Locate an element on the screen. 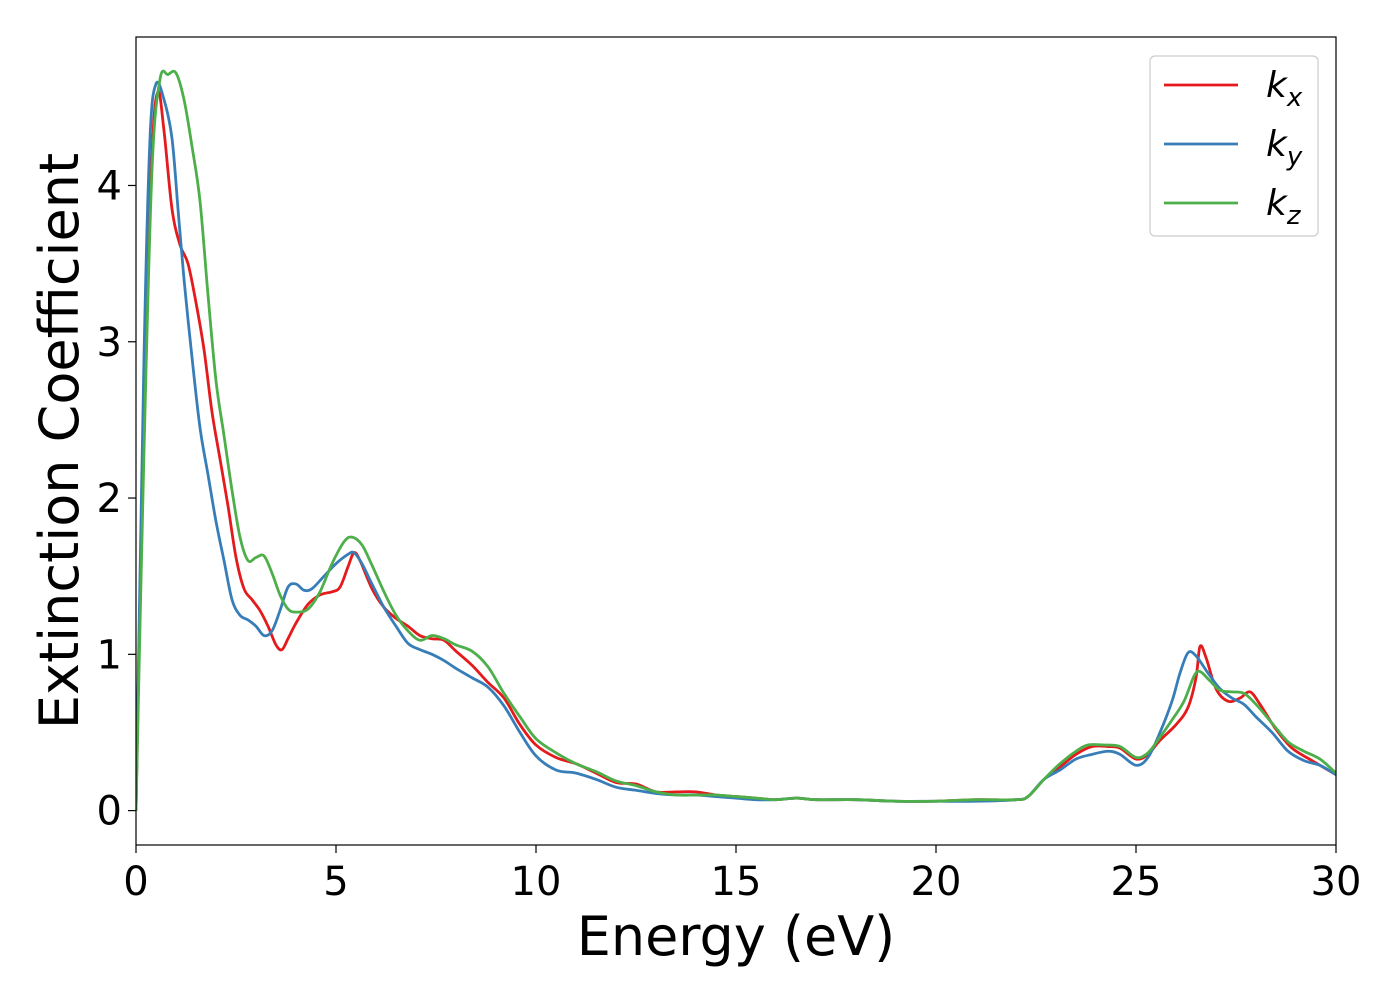 This screenshot has height=1000, width=1400. legend-label-y: ky is located at coordinates (1284, 148).